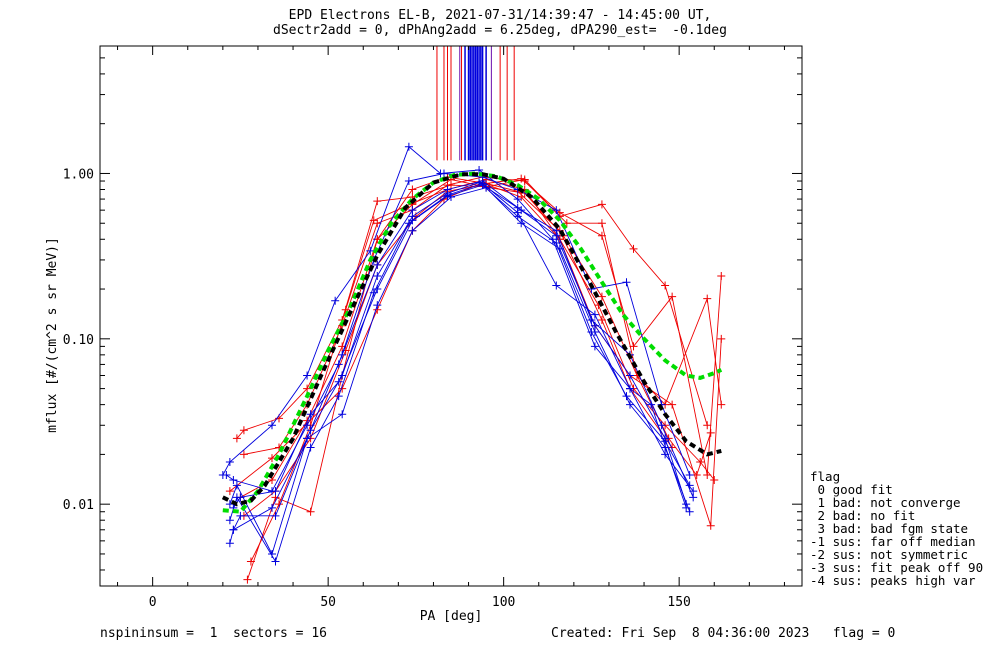 Image resolution: width=1000 pixels, height=650 pixels. What do you see at coordinates (78, 505) in the screenshot?
I see `y-tick-label: 0.01` at bounding box center [78, 505].